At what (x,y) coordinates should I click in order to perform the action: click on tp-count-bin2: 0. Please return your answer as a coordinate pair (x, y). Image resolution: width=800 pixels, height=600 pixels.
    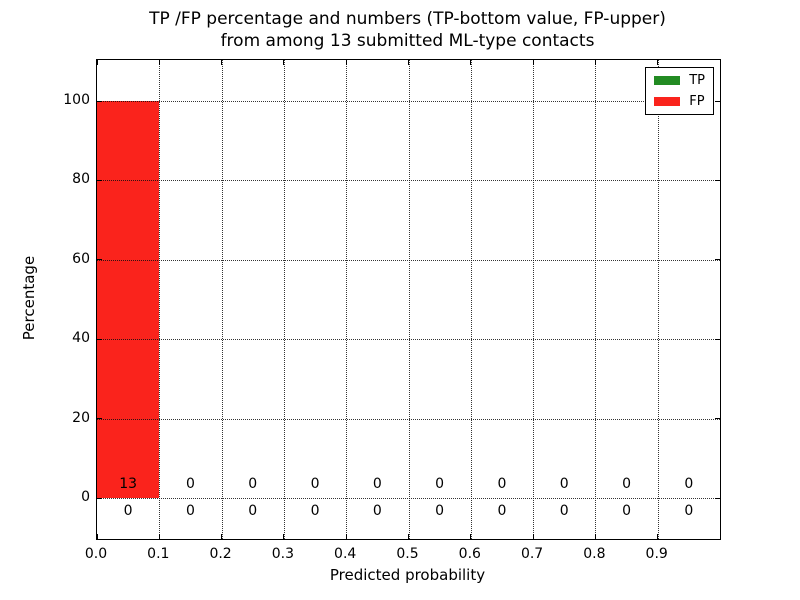
    Looking at the image, I should click on (253, 511).